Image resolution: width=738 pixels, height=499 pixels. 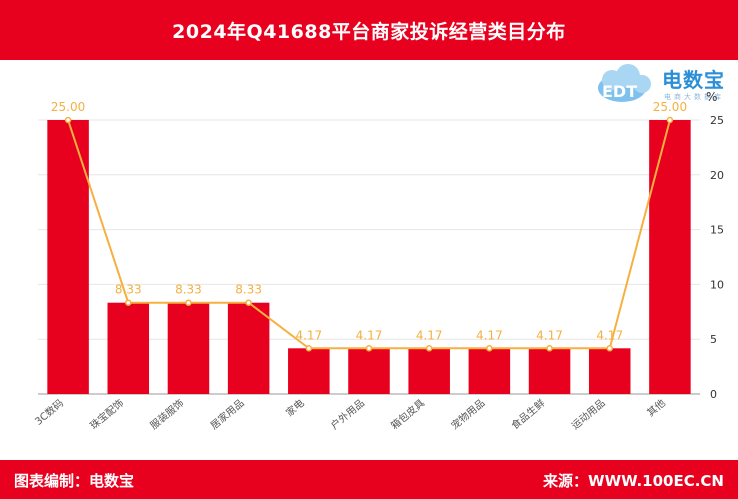 What do you see at coordinates (106, 414) in the screenshot?
I see `x-tick-label: 珠宝配饰` at bounding box center [106, 414].